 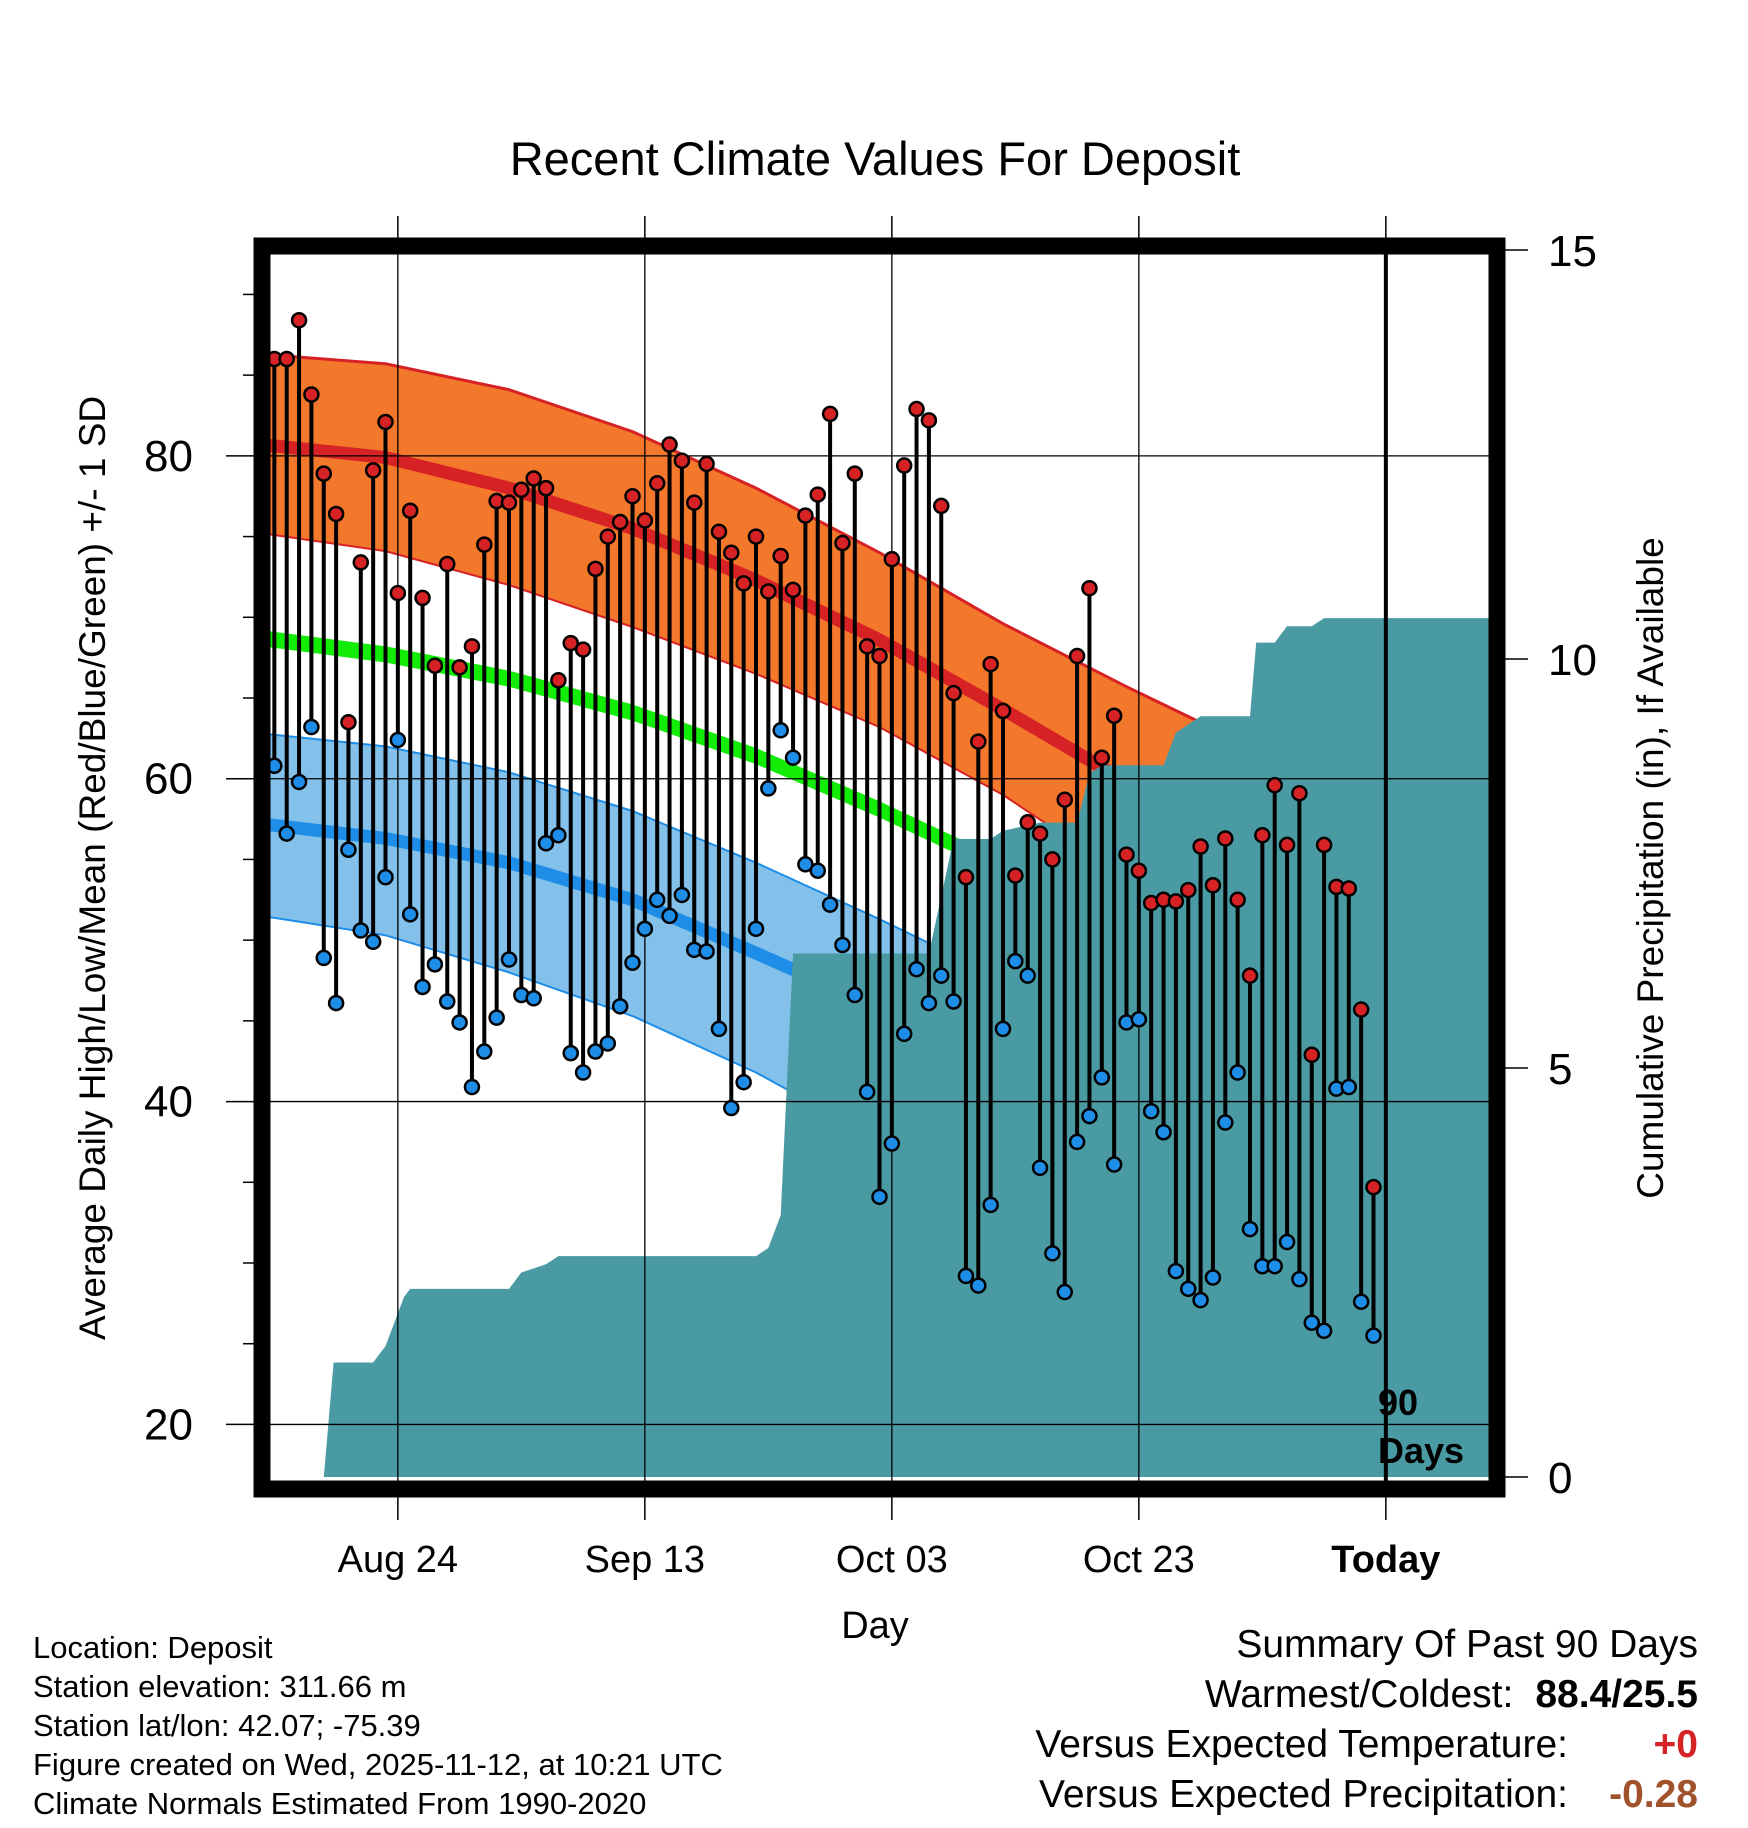 I want to click on summary-temp-row: Versus Expected Temperature: +0, so click(x=1366, y=1745).